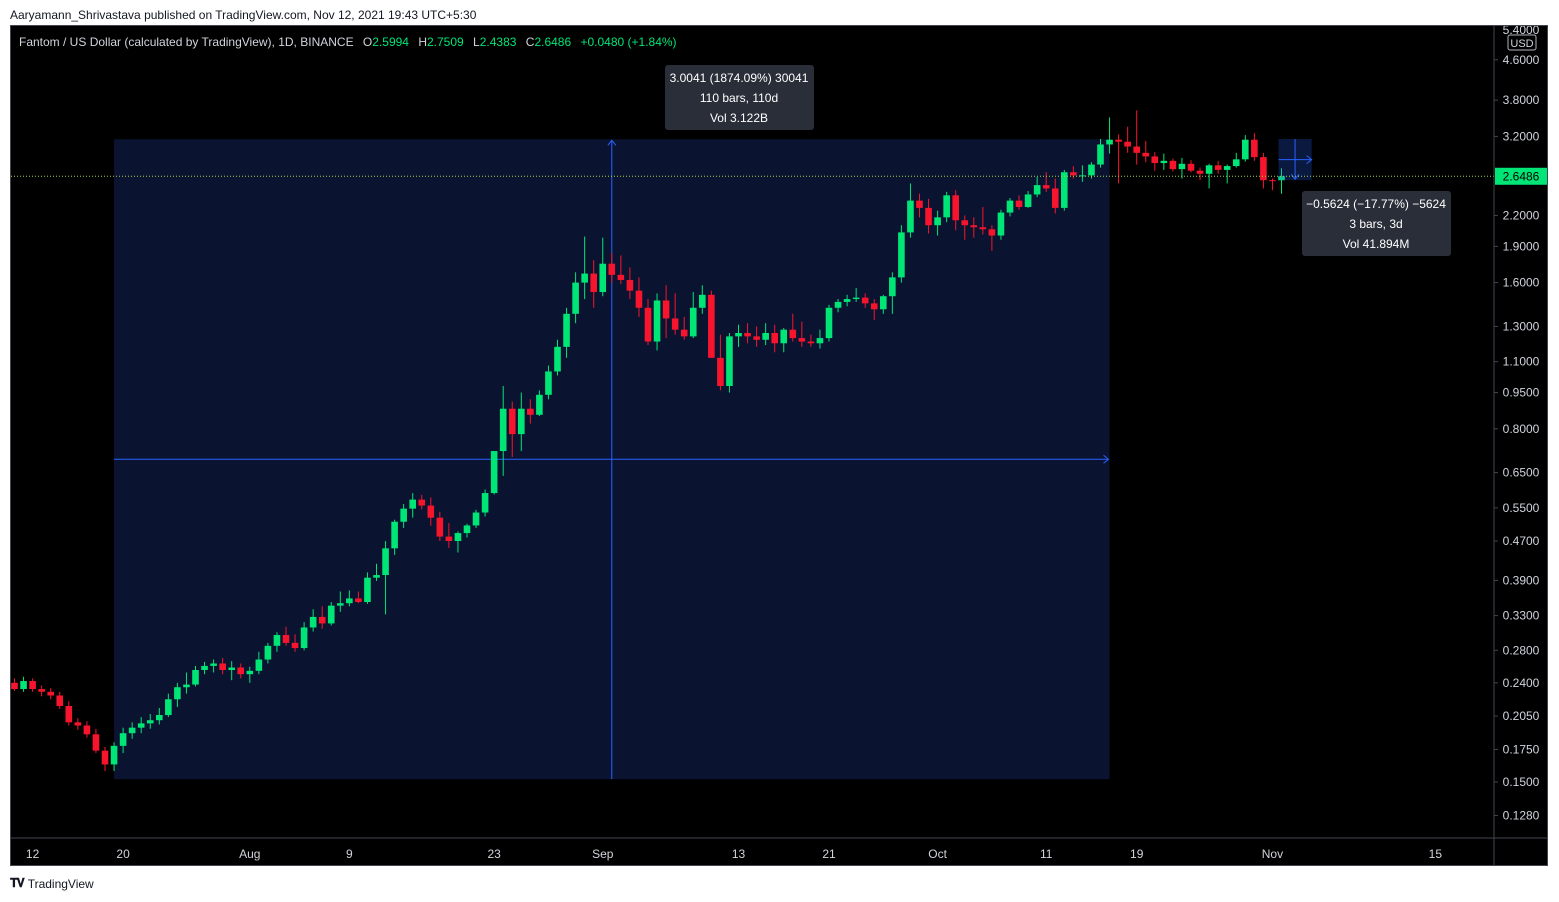 This screenshot has width=1559, height=902. I want to click on price-tick-label: 2.2000, so click(1521, 215).